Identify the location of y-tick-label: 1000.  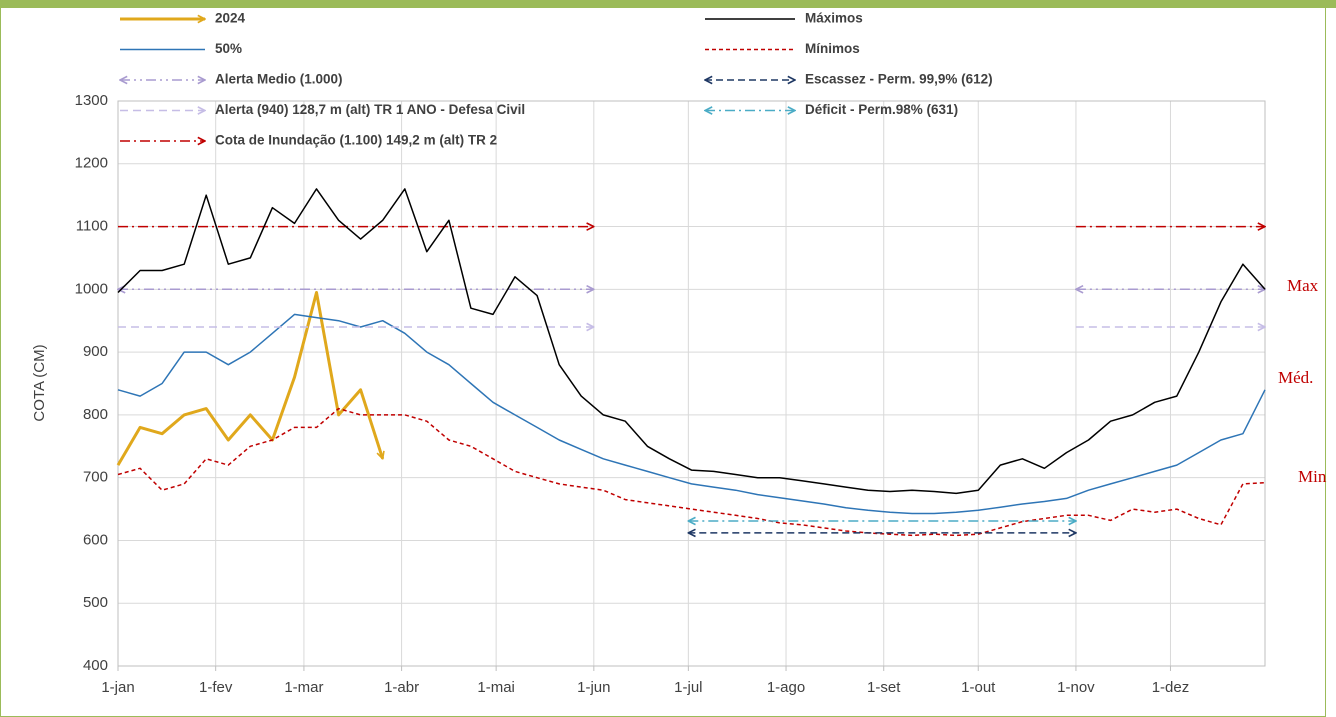
(91, 288).